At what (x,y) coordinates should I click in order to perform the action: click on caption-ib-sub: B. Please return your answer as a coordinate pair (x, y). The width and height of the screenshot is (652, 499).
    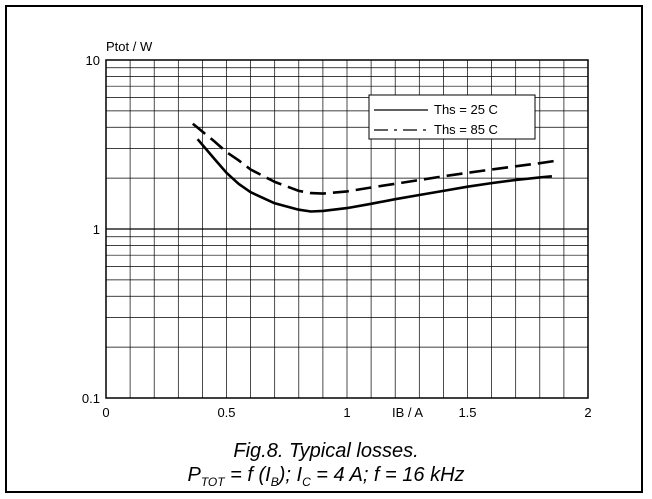
    Looking at the image, I should click on (274, 482).